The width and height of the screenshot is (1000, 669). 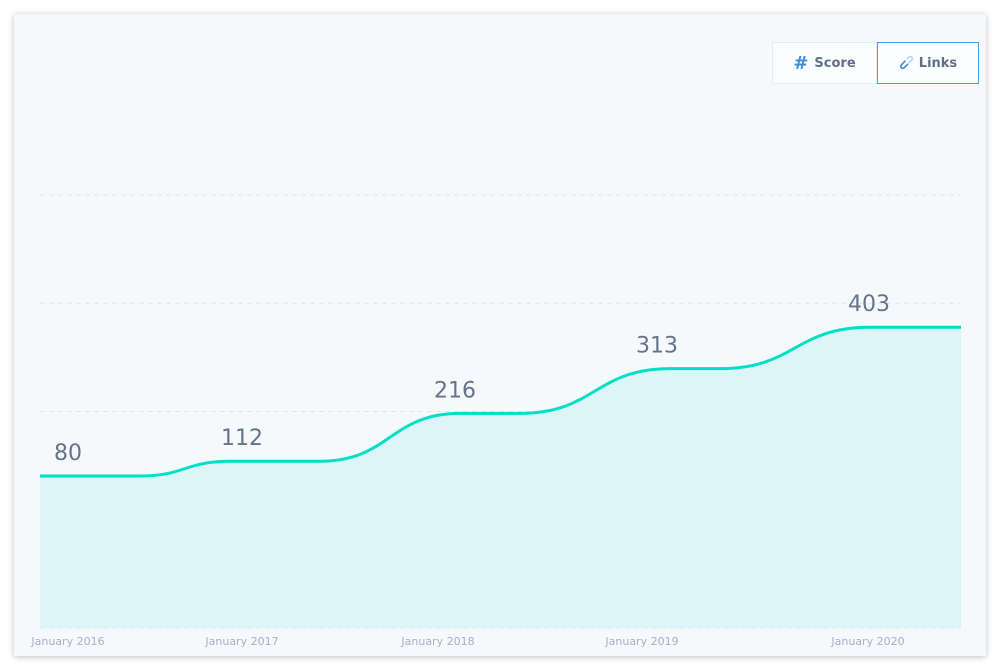 I want to click on data-label: 112, so click(x=242, y=438).